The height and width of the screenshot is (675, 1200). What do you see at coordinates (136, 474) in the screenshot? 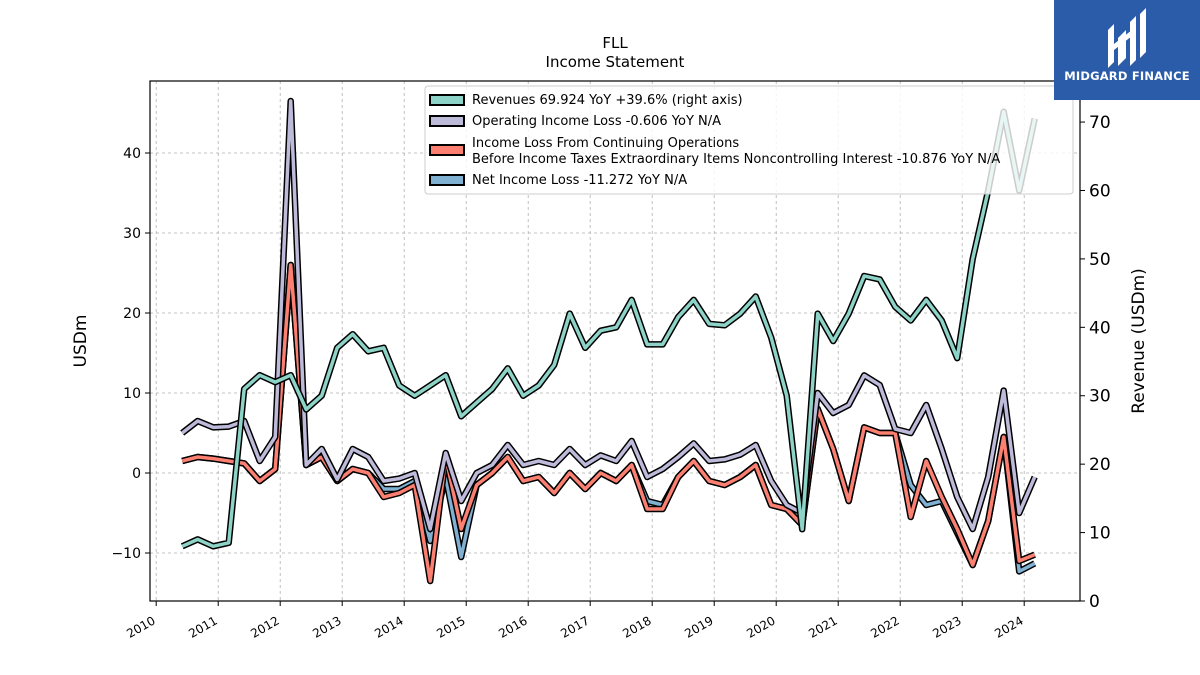
I see `y-tick-label: 0` at bounding box center [136, 474].